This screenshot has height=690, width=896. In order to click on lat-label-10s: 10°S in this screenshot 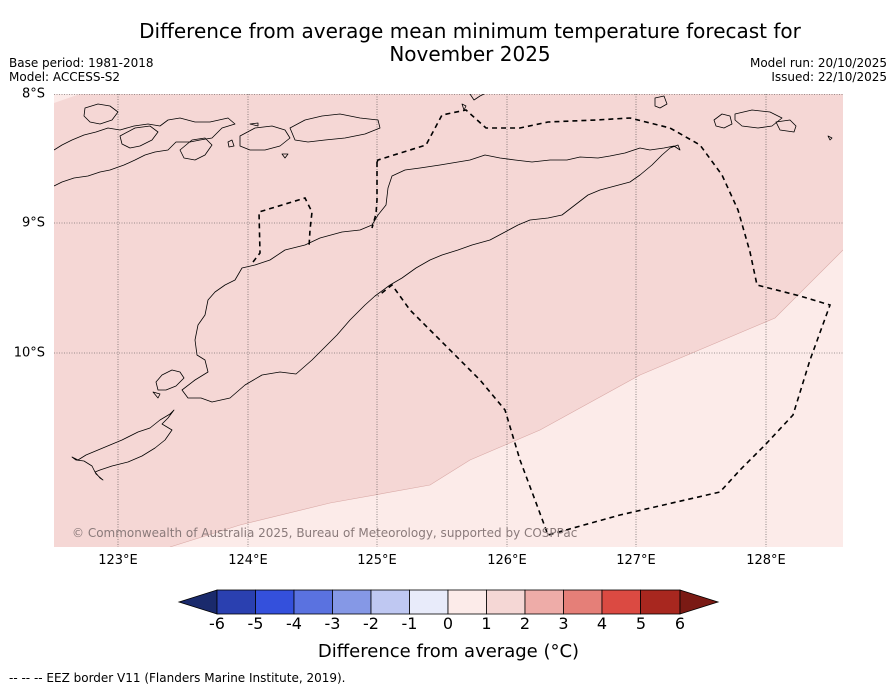, I will do `click(29, 353)`.